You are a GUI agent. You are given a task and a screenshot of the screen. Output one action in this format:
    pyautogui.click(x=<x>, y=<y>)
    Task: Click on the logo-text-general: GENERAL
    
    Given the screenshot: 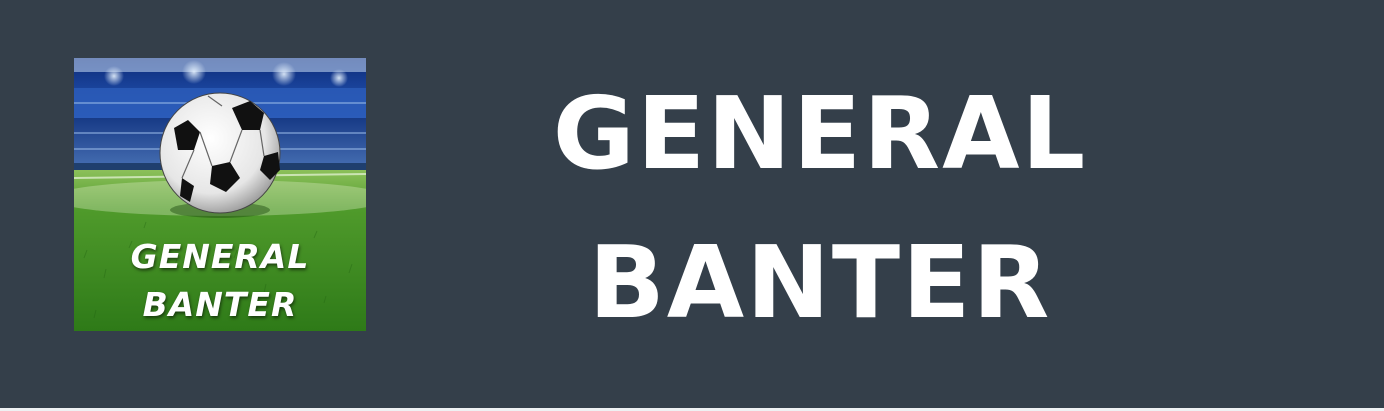 What is the action you would take?
    pyautogui.click(x=220, y=256)
    